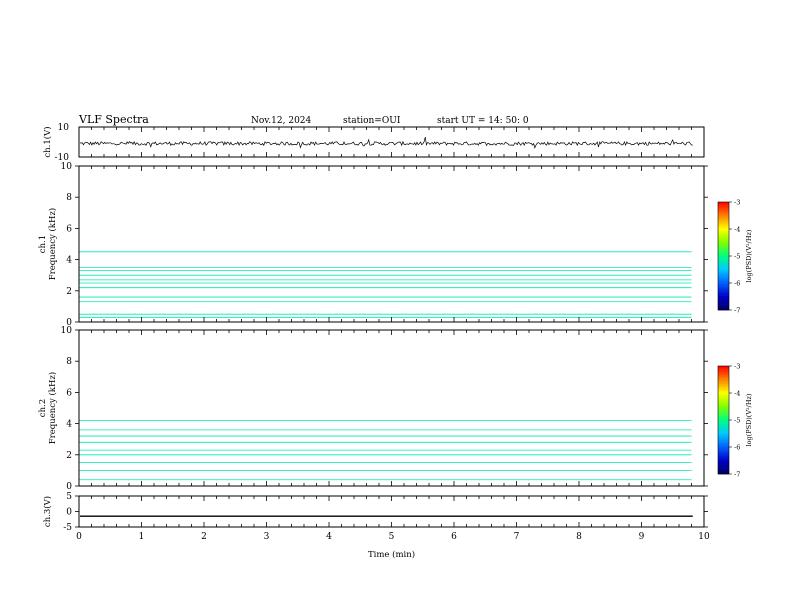 The height and width of the screenshot is (612, 792). Describe the element at coordinates (386, 143) in the screenshot. I see `ch1-trace` at that location.